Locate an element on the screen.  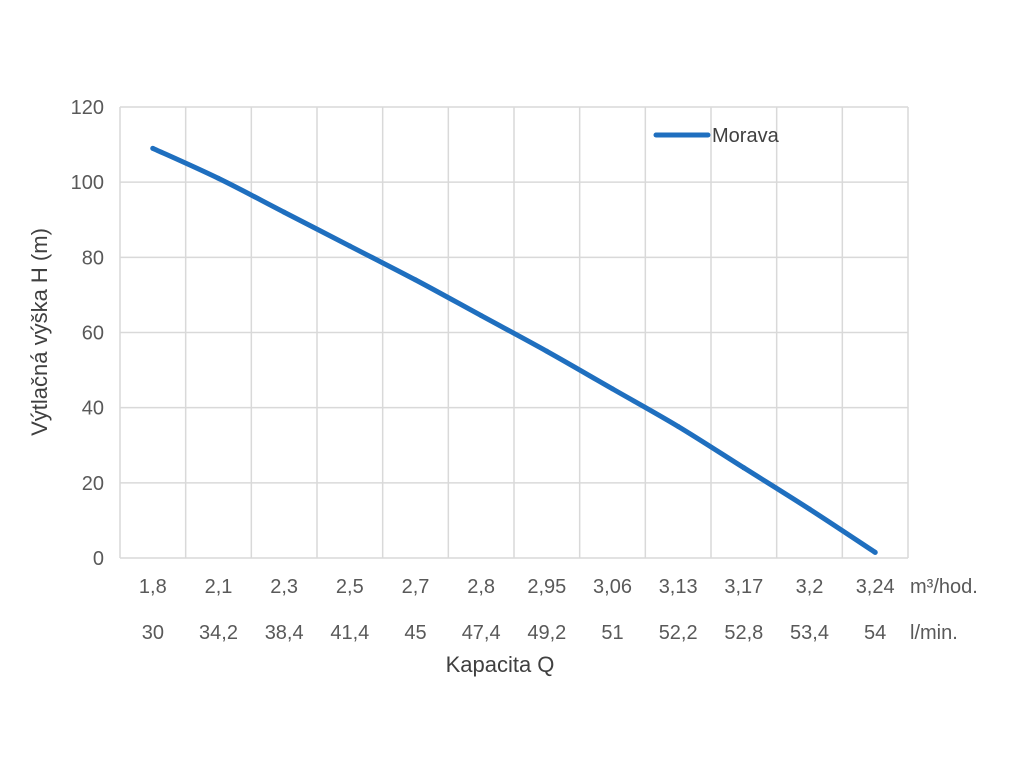
x-unit-lmin: l/min. is located at coordinates (934, 633).